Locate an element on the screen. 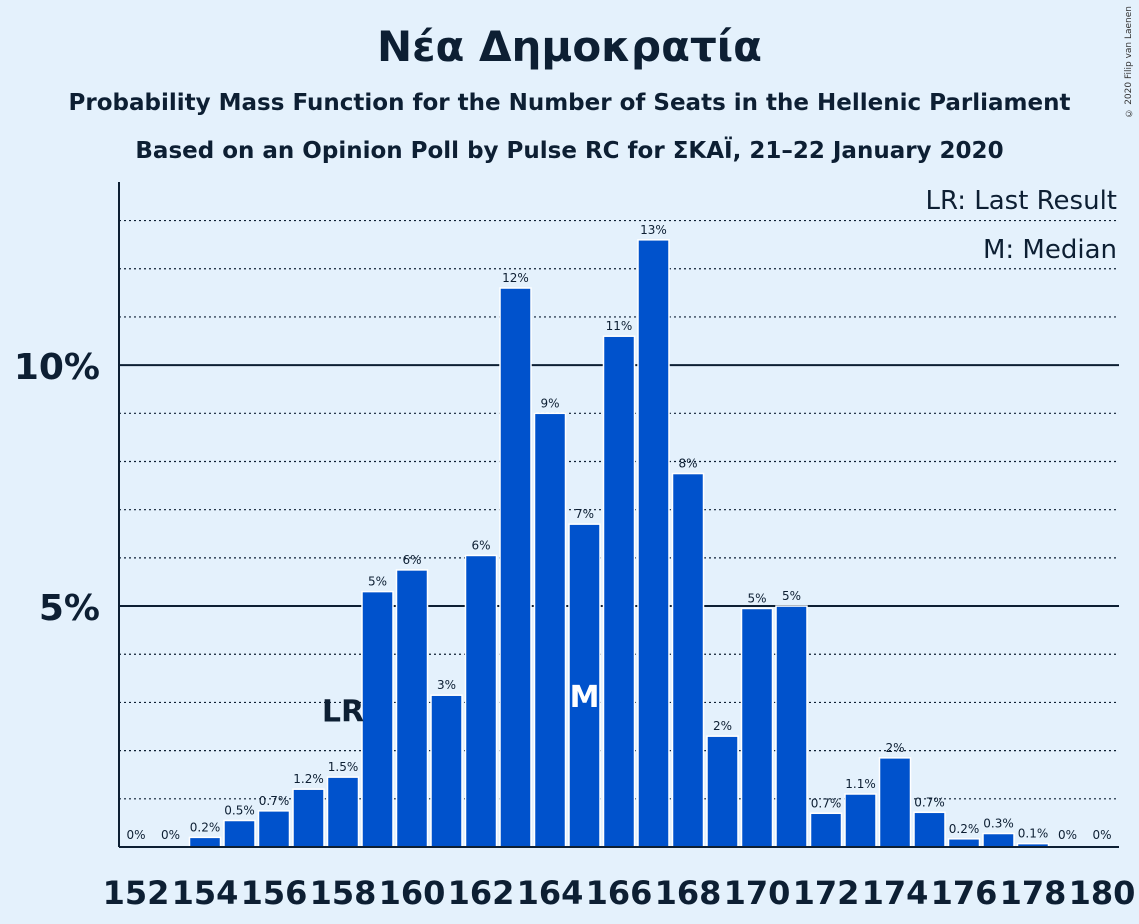  y-tick-label: 5% is located at coordinates (69, 608).